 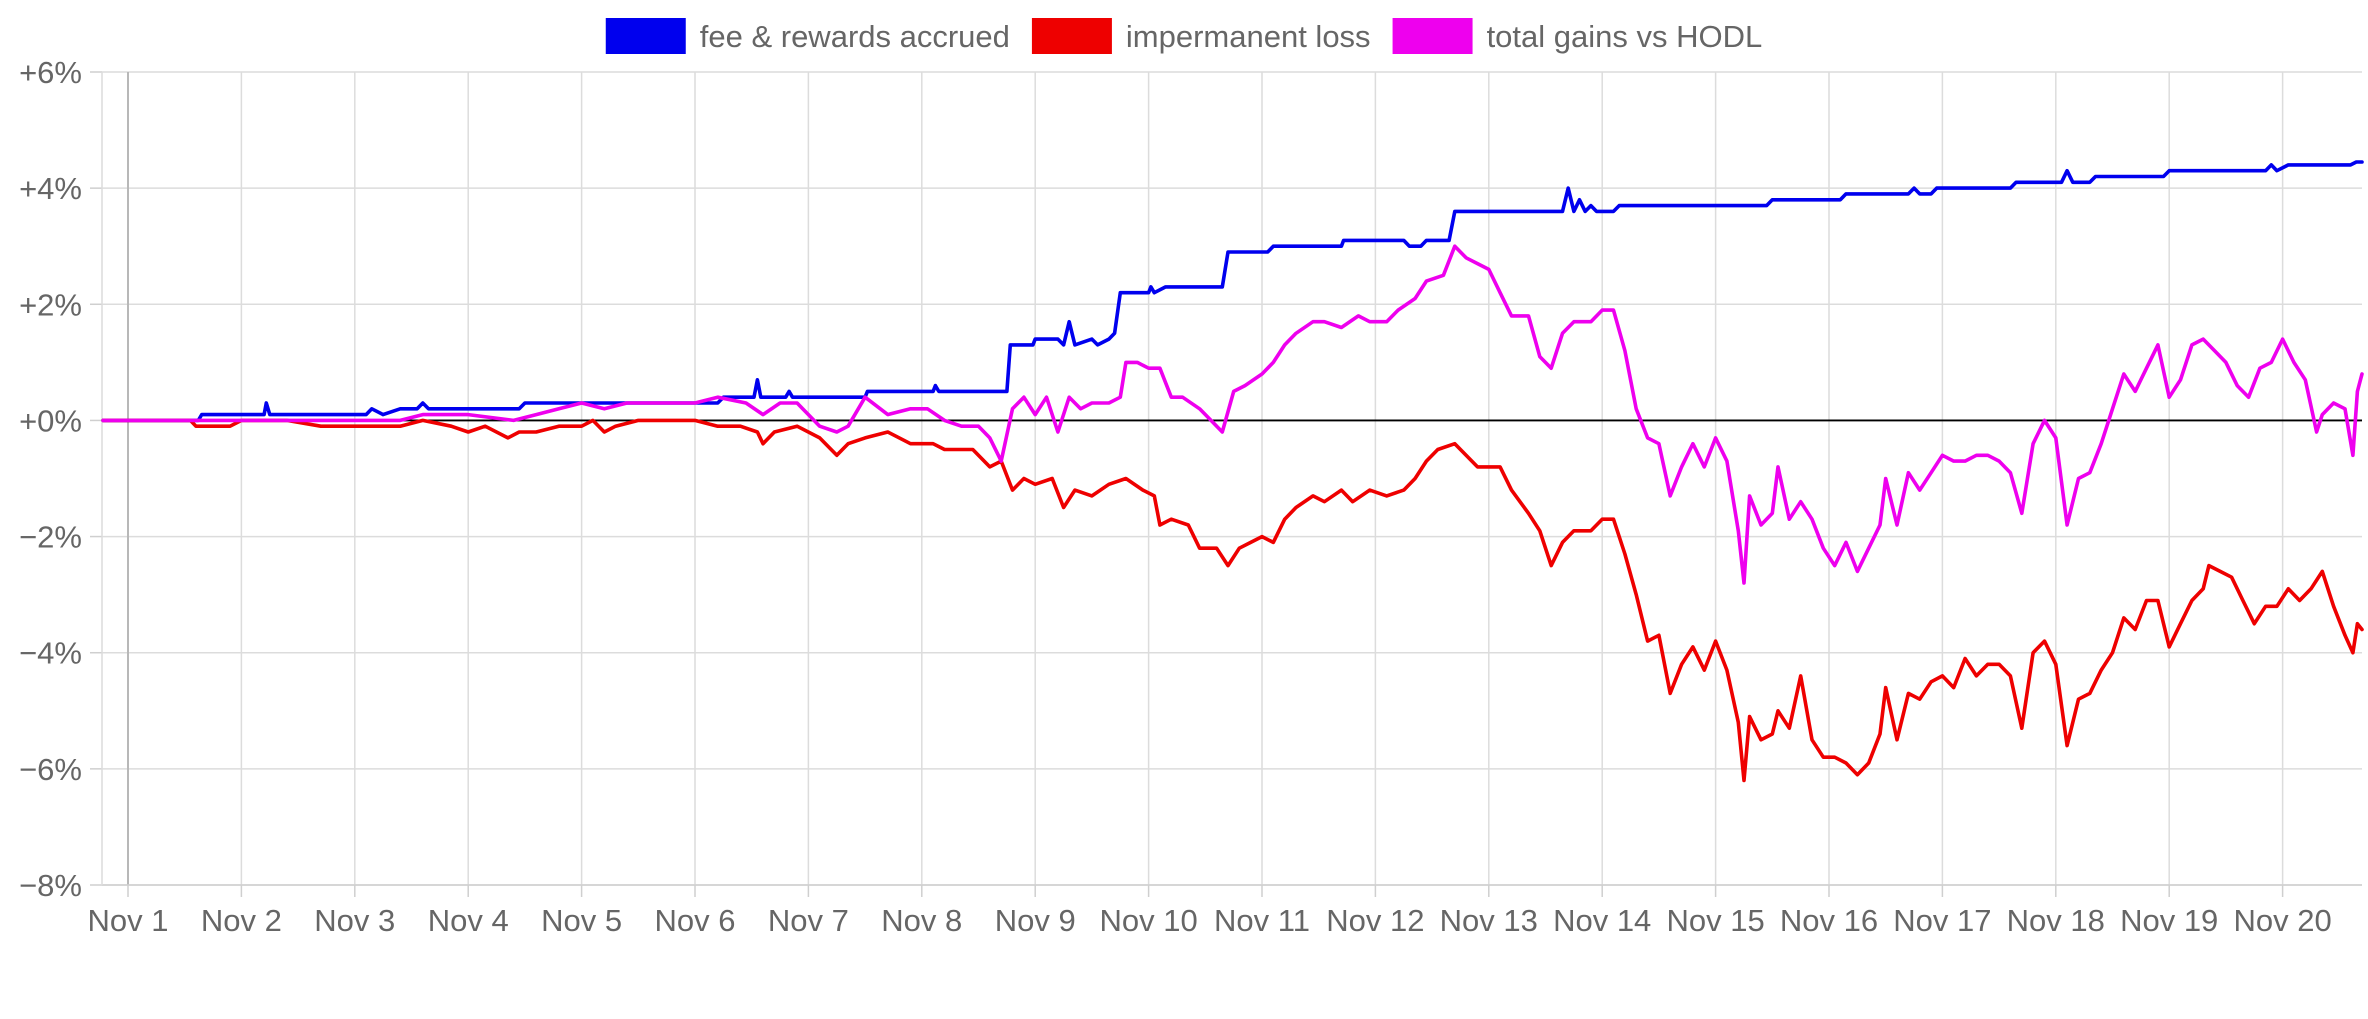 I want to click on x-tick-label: Nov 8, so click(x=921, y=920).